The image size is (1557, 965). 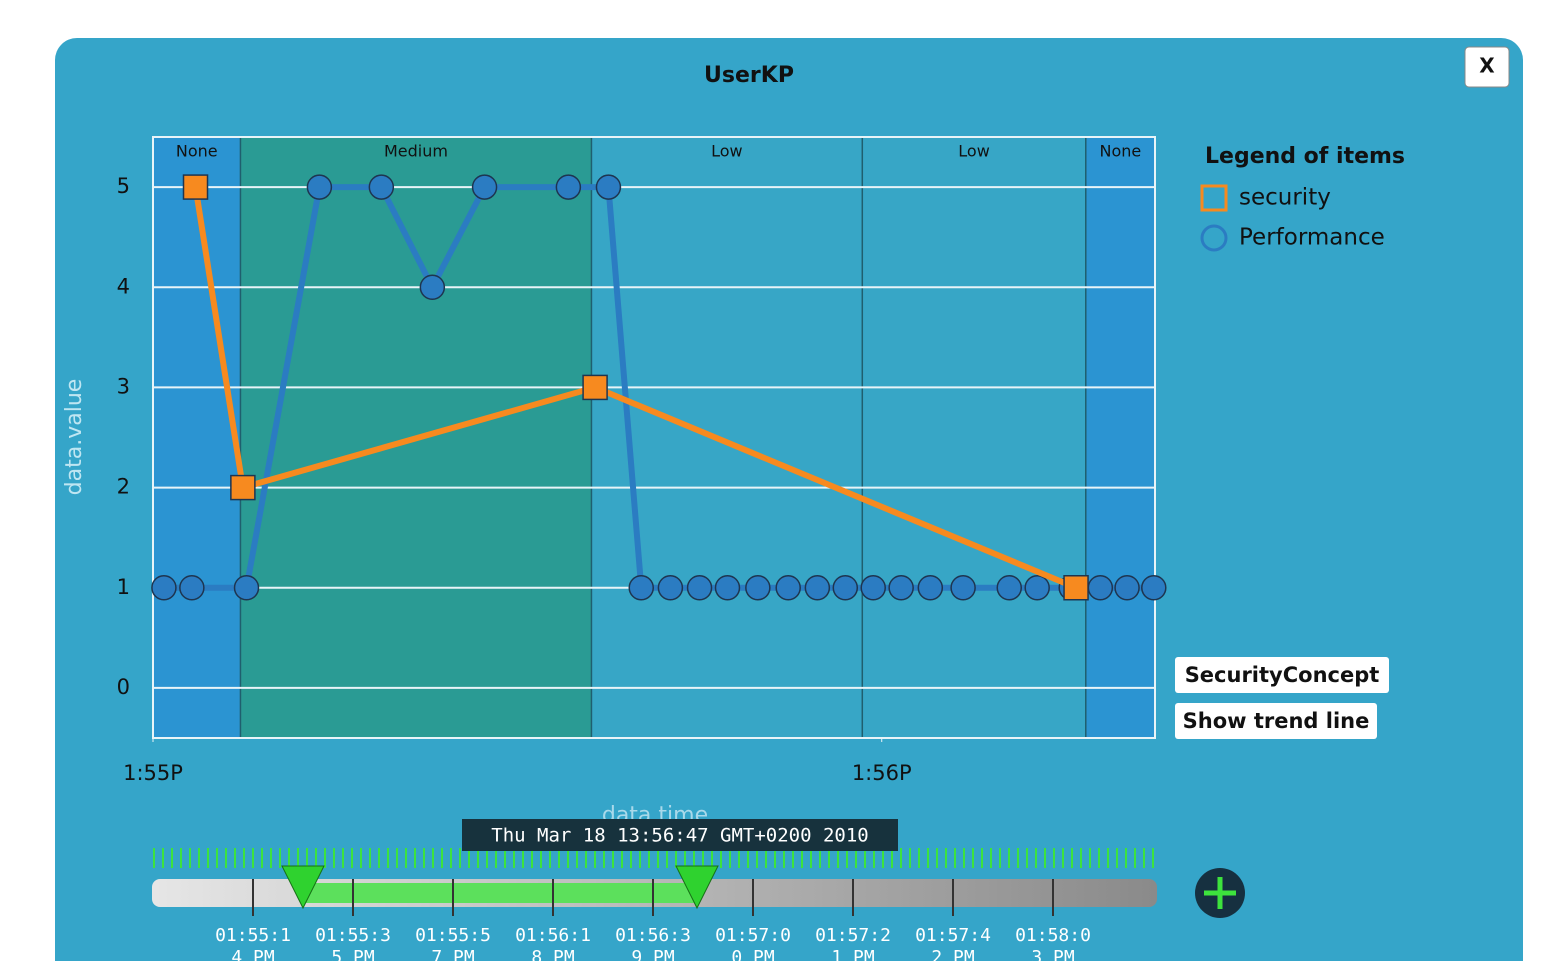 I want to click on slider-tick-label: 01:57:0, so click(x=753, y=935).